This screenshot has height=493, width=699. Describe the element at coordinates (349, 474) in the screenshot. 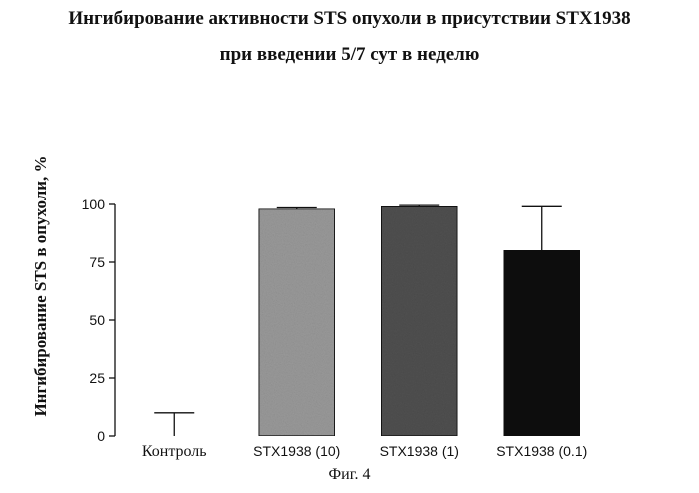

I see `figure-caption: Фиг. 4` at that location.